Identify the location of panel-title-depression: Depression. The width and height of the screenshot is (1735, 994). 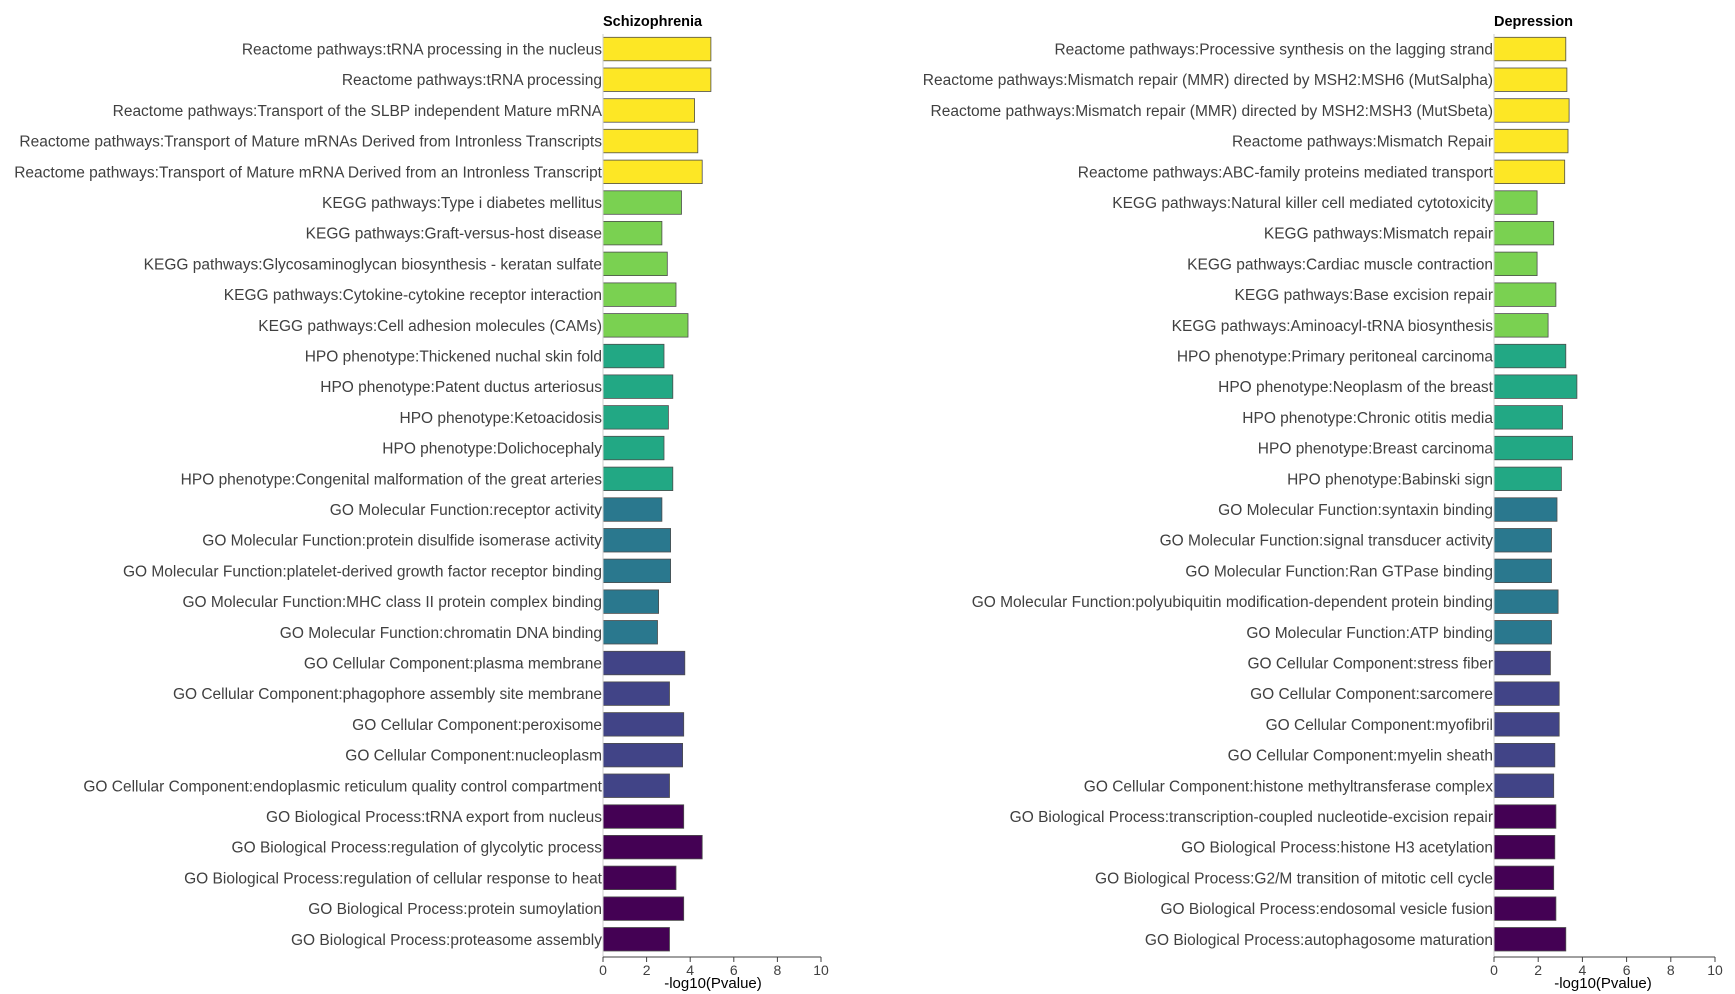
(1533, 22).